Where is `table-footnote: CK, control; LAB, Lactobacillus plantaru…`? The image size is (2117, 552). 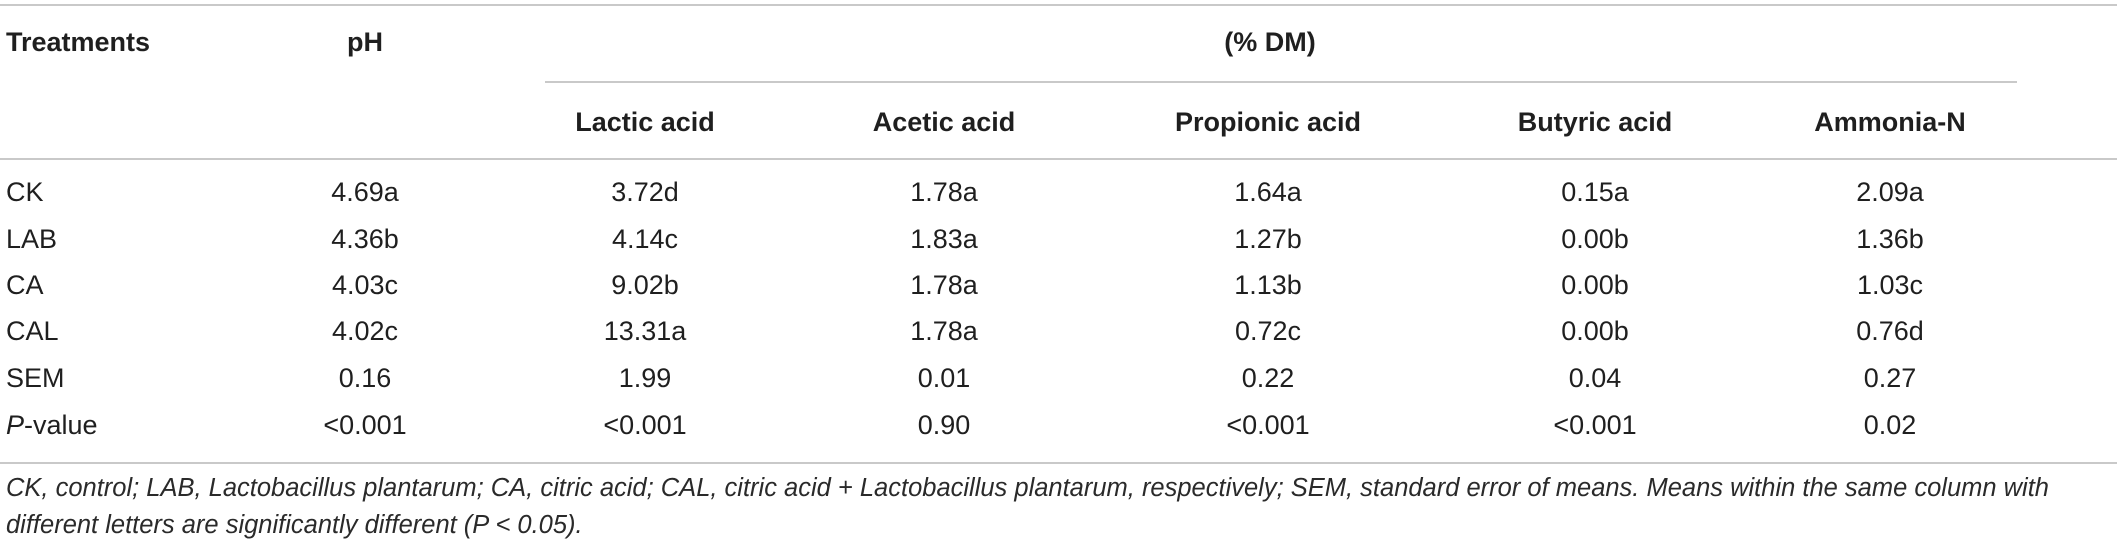
table-footnote: CK, control; LAB, Lactobacillus plantaru… is located at coordinates (1027, 506).